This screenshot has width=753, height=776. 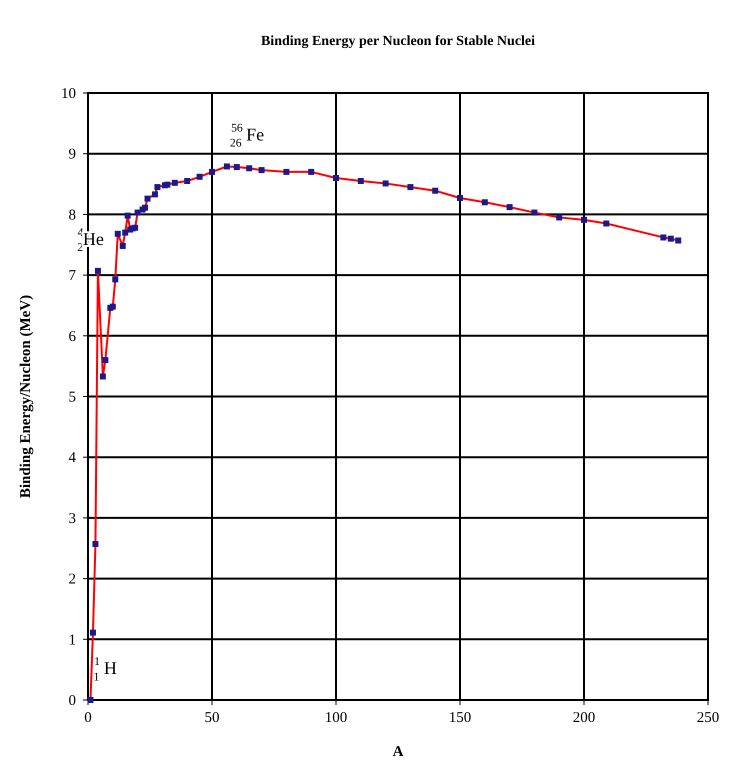 I want to click on y-tick-label: 1, so click(x=72, y=640).